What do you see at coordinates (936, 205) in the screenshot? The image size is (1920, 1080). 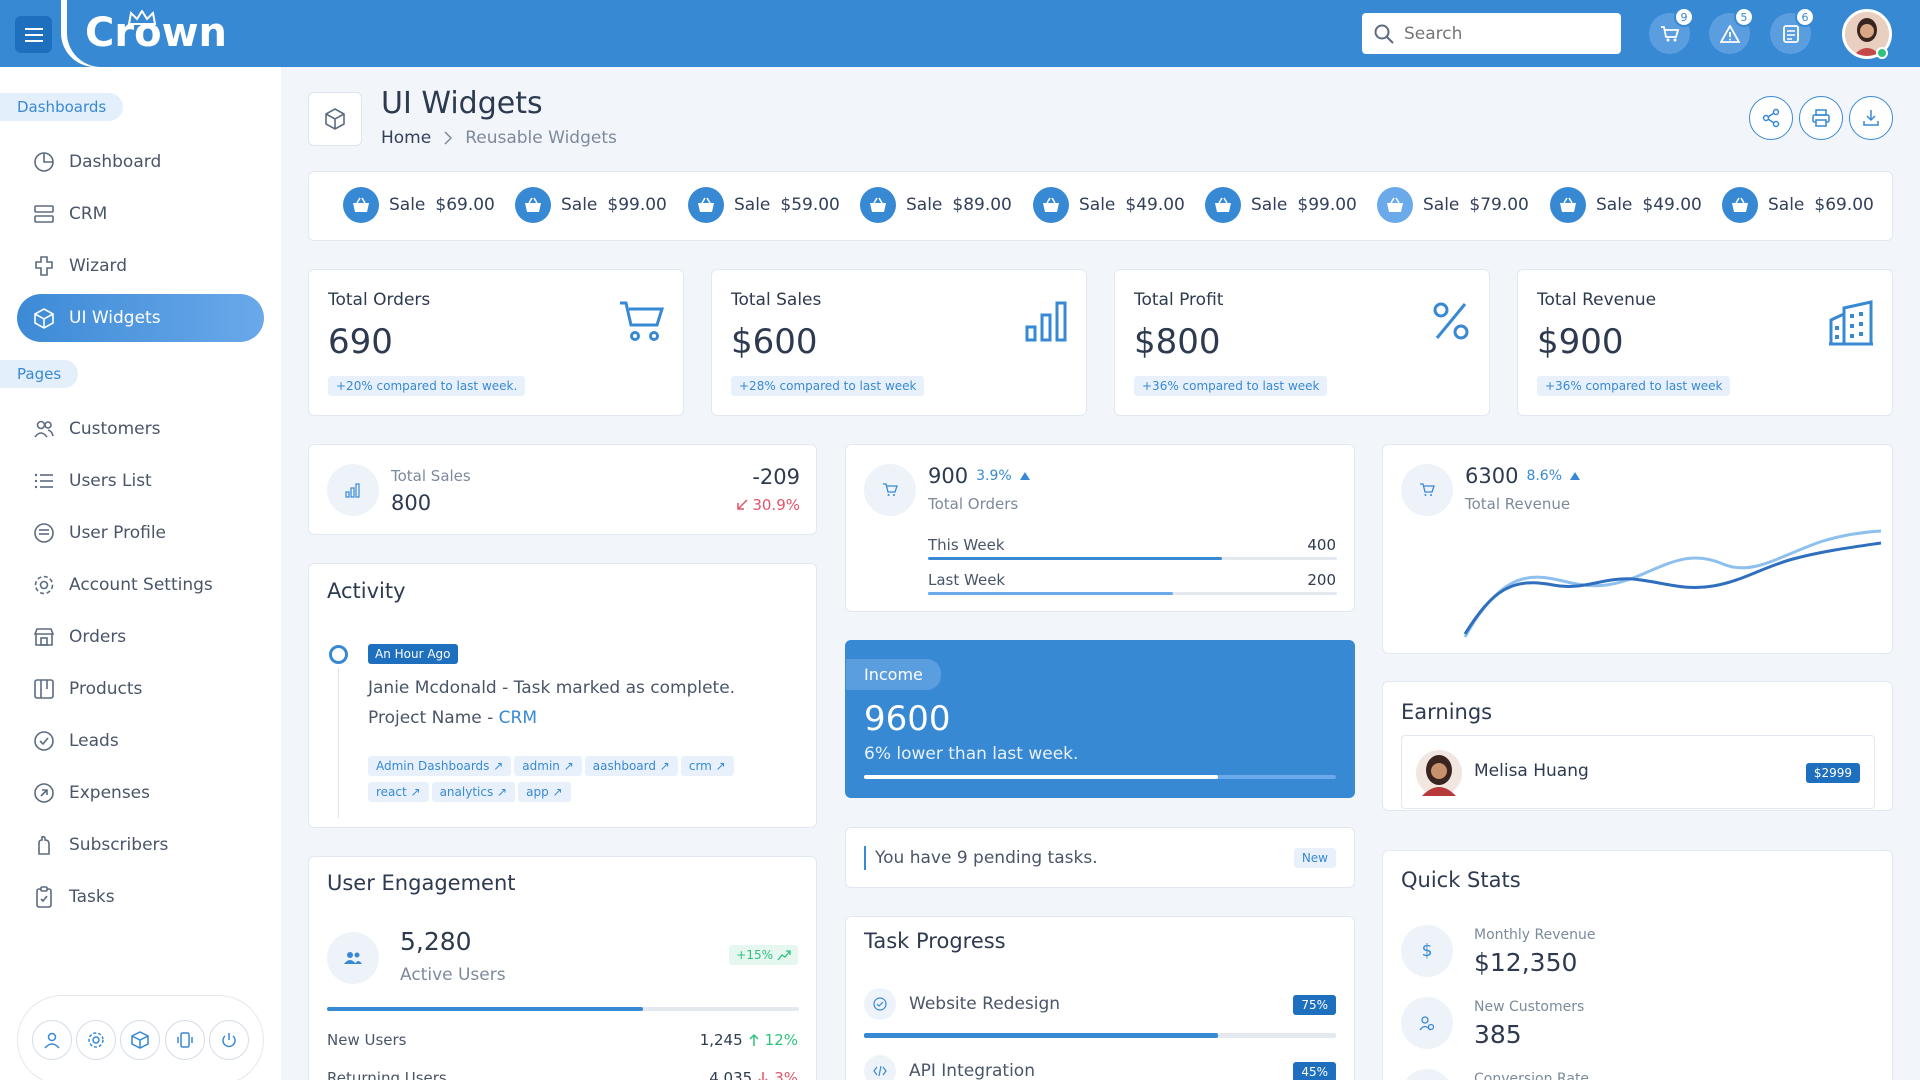 I see `sale-item: Sale $89.00` at bounding box center [936, 205].